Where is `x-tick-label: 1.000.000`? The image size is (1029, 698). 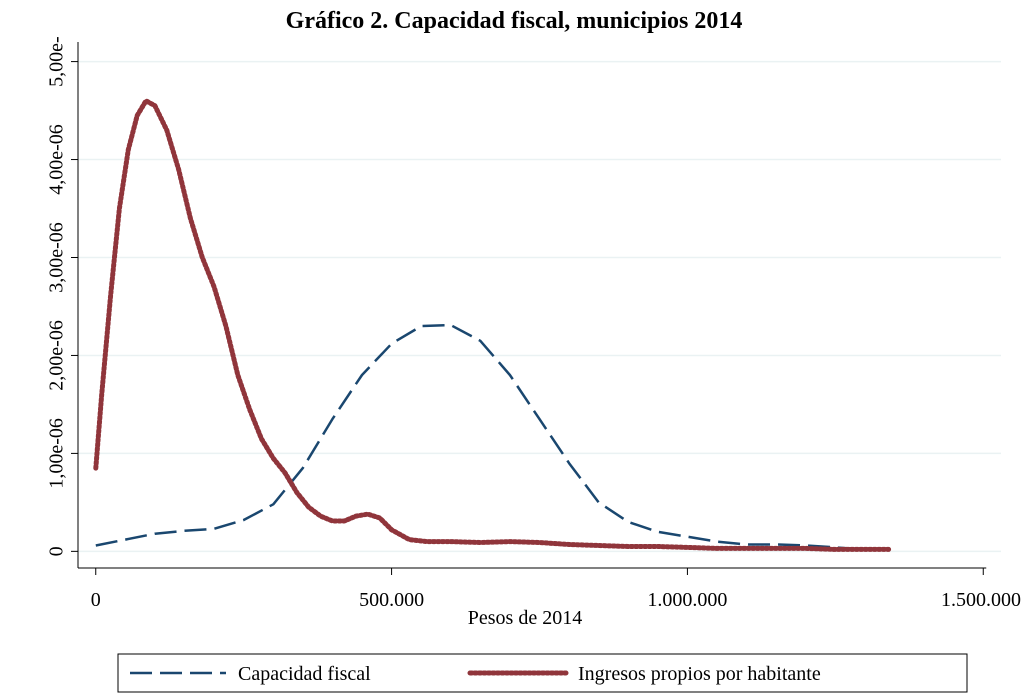
x-tick-label: 1.000.000 is located at coordinates (687, 600).